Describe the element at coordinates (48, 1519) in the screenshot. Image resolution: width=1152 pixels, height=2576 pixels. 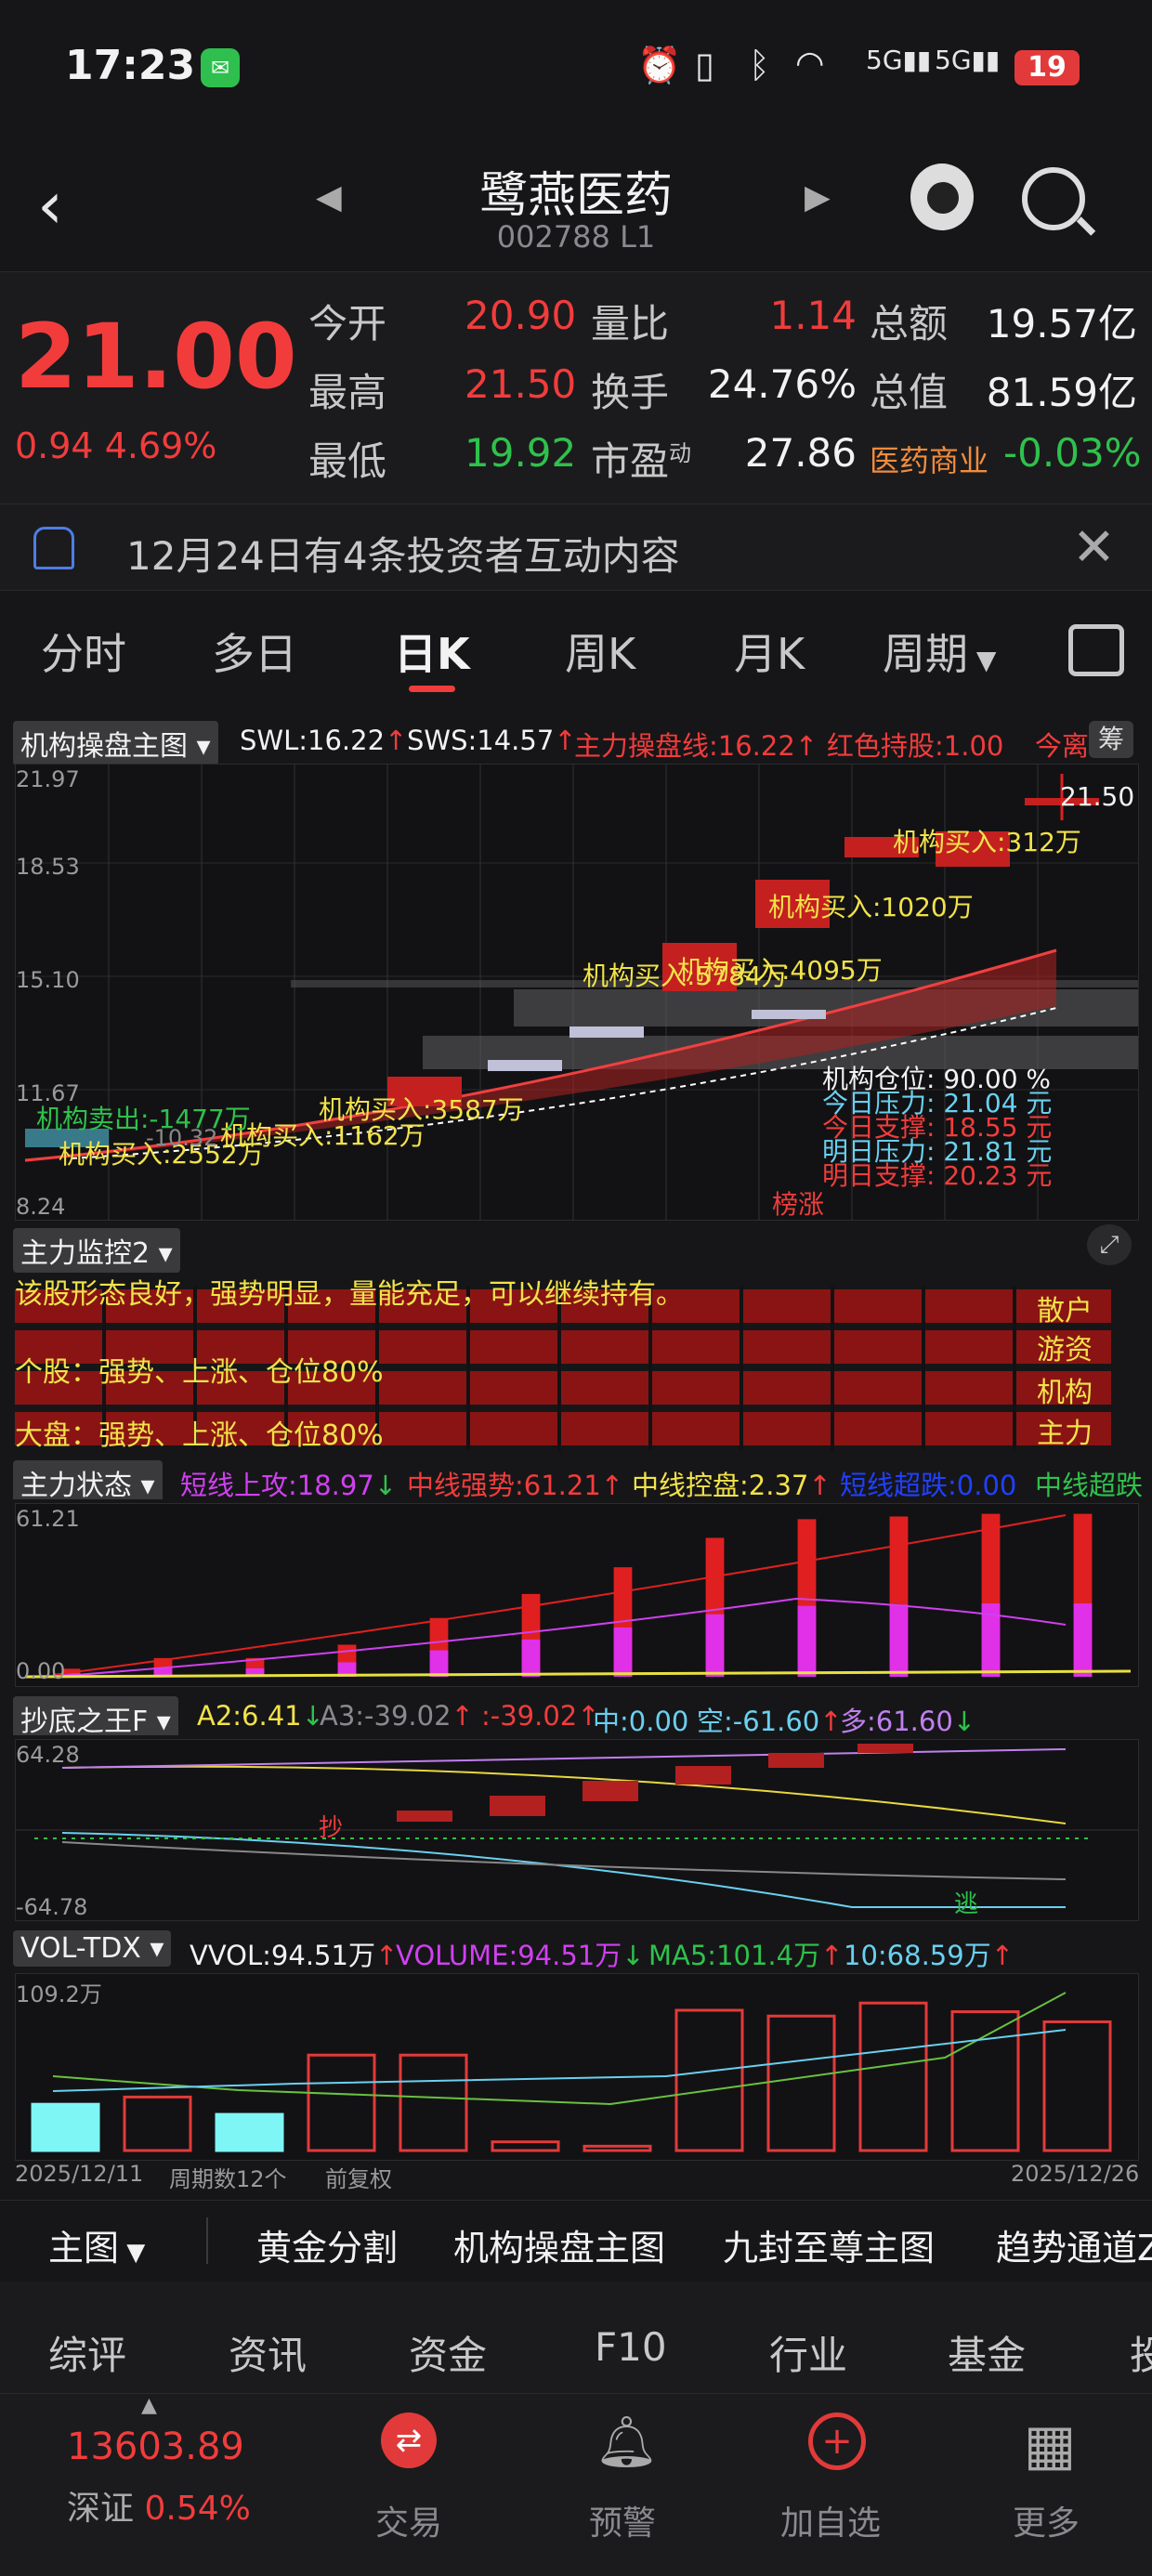
I see `y-tick: 61.21` at that location.